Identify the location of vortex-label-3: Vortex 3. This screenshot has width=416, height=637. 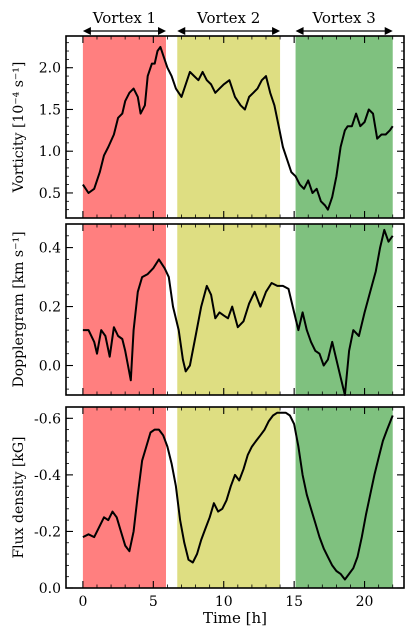
(343, 18).